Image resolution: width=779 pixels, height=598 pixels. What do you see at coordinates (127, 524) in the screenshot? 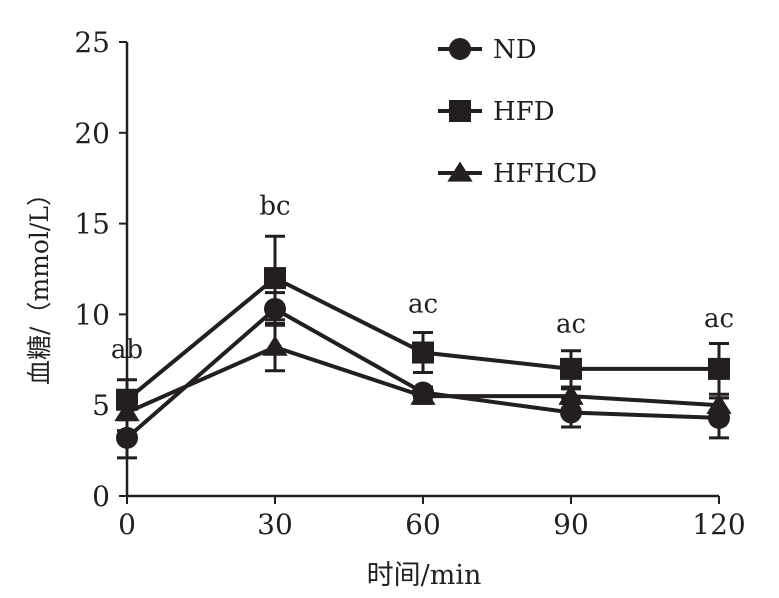
I see `x-tick-label: 0` at bounding box center [127, 524].